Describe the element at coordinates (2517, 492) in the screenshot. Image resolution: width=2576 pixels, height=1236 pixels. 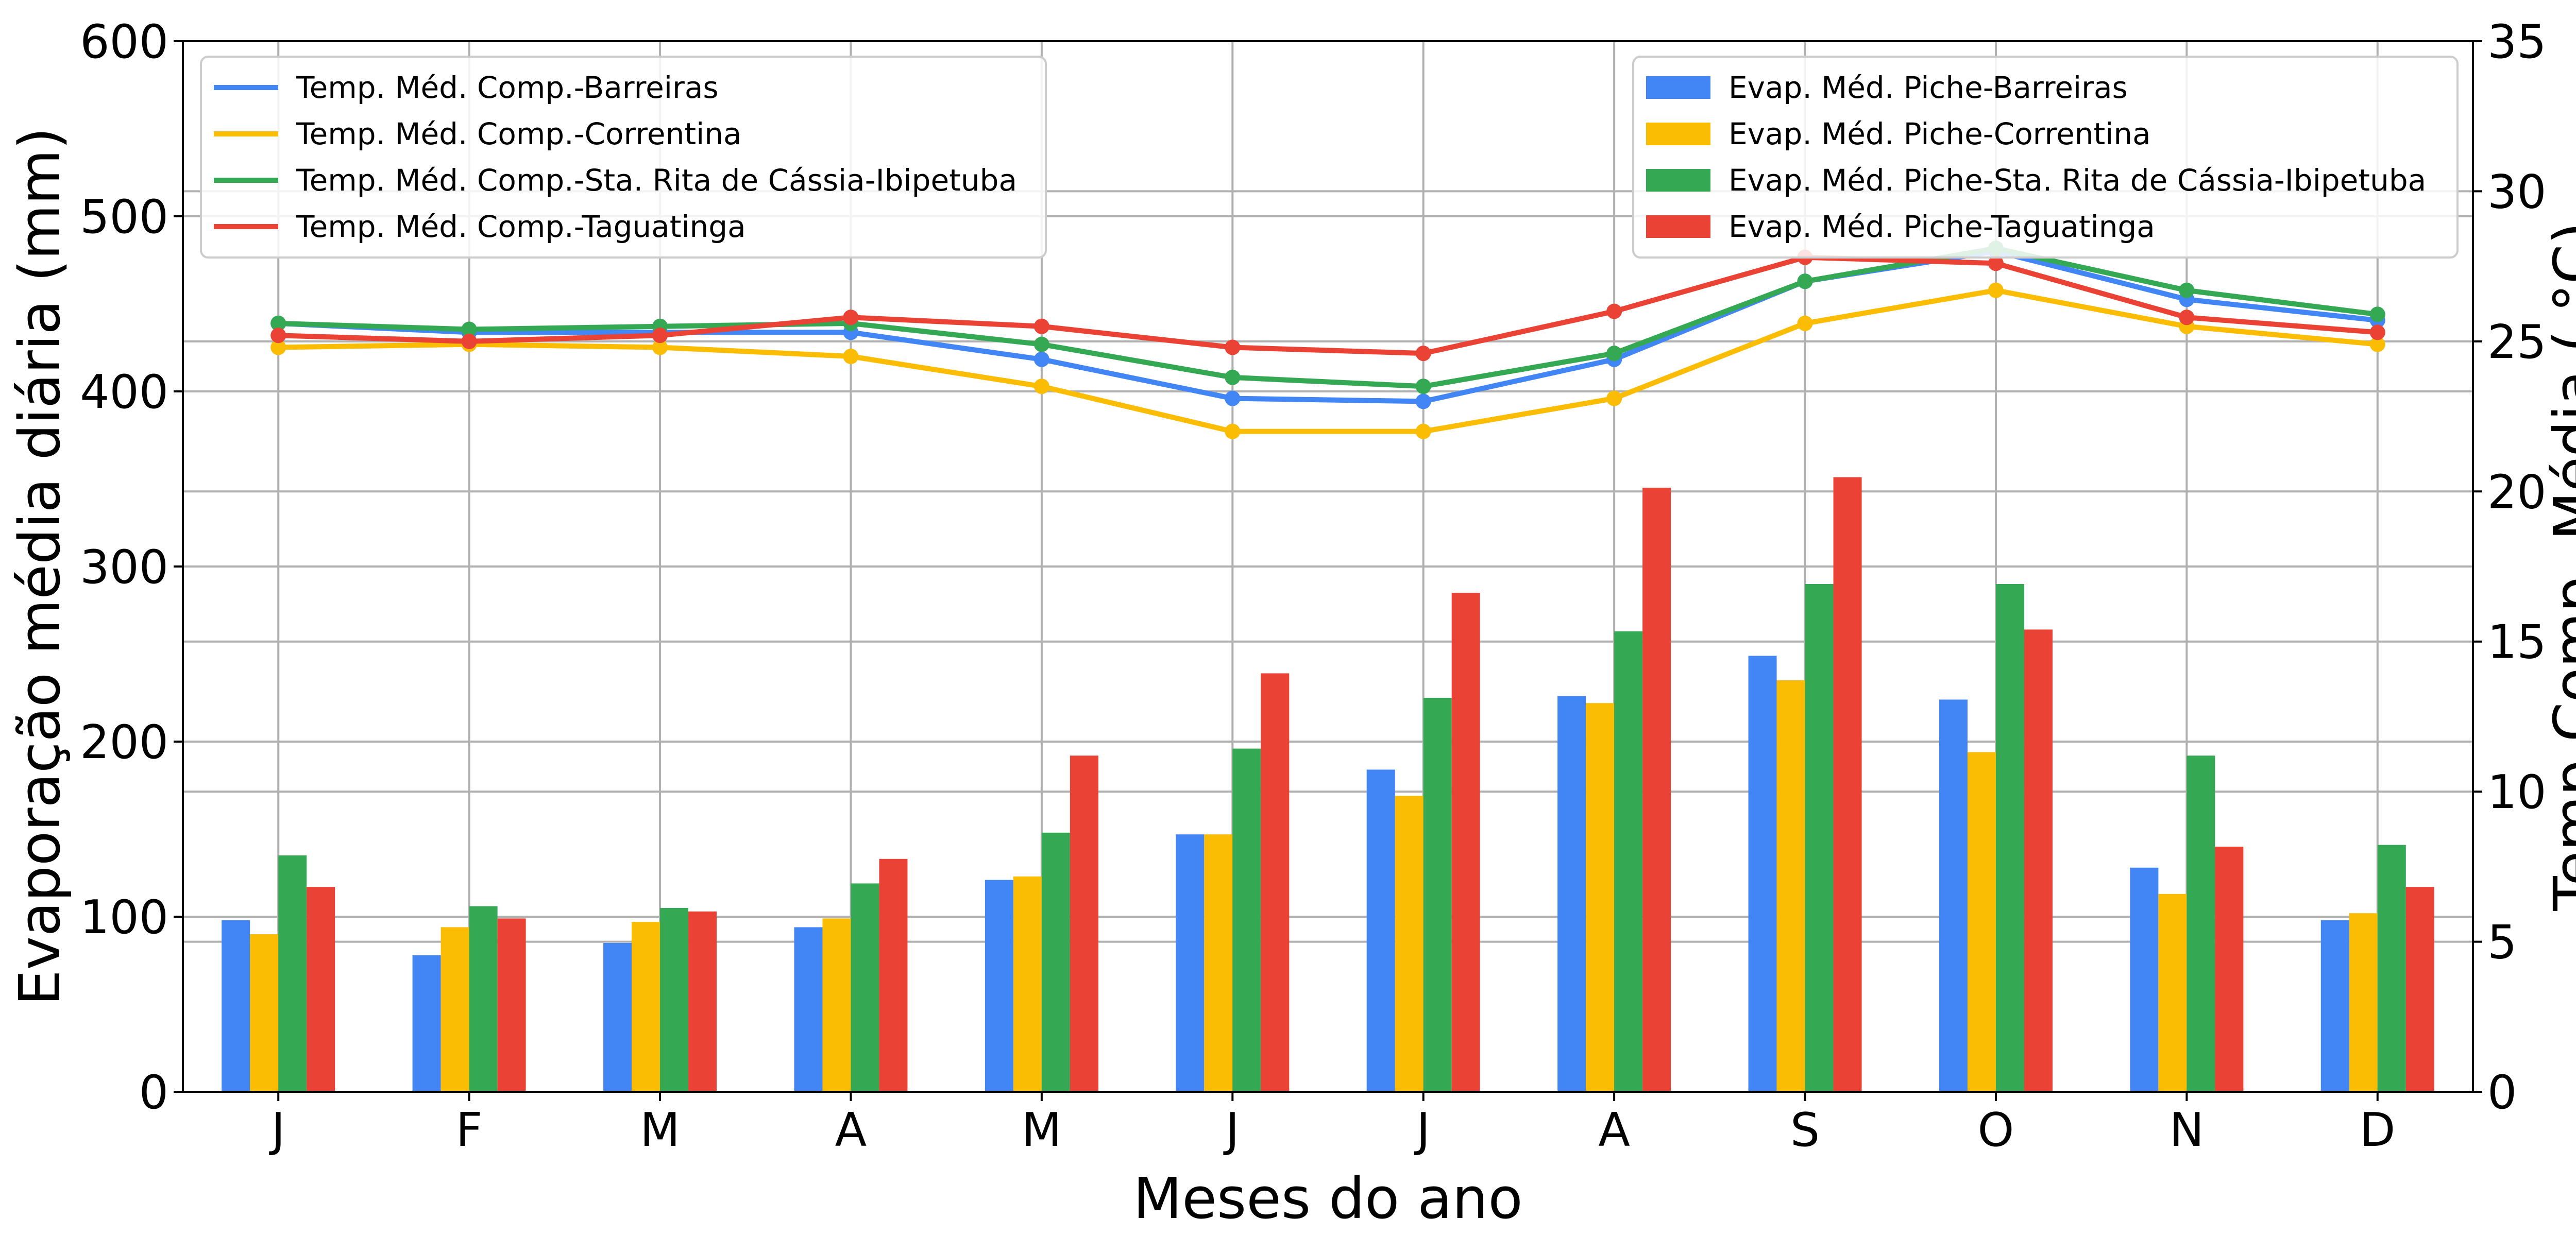
I see `y-right-tick-label: 20` at that location.